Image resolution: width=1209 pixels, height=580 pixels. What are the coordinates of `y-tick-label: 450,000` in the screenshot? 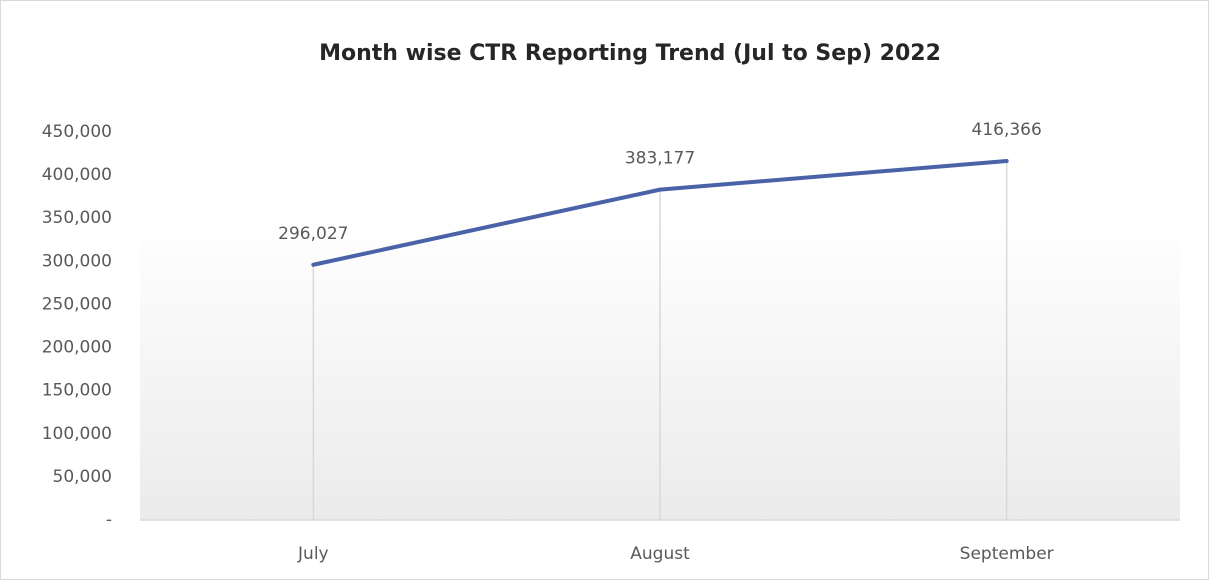 It's located at (77, 132).